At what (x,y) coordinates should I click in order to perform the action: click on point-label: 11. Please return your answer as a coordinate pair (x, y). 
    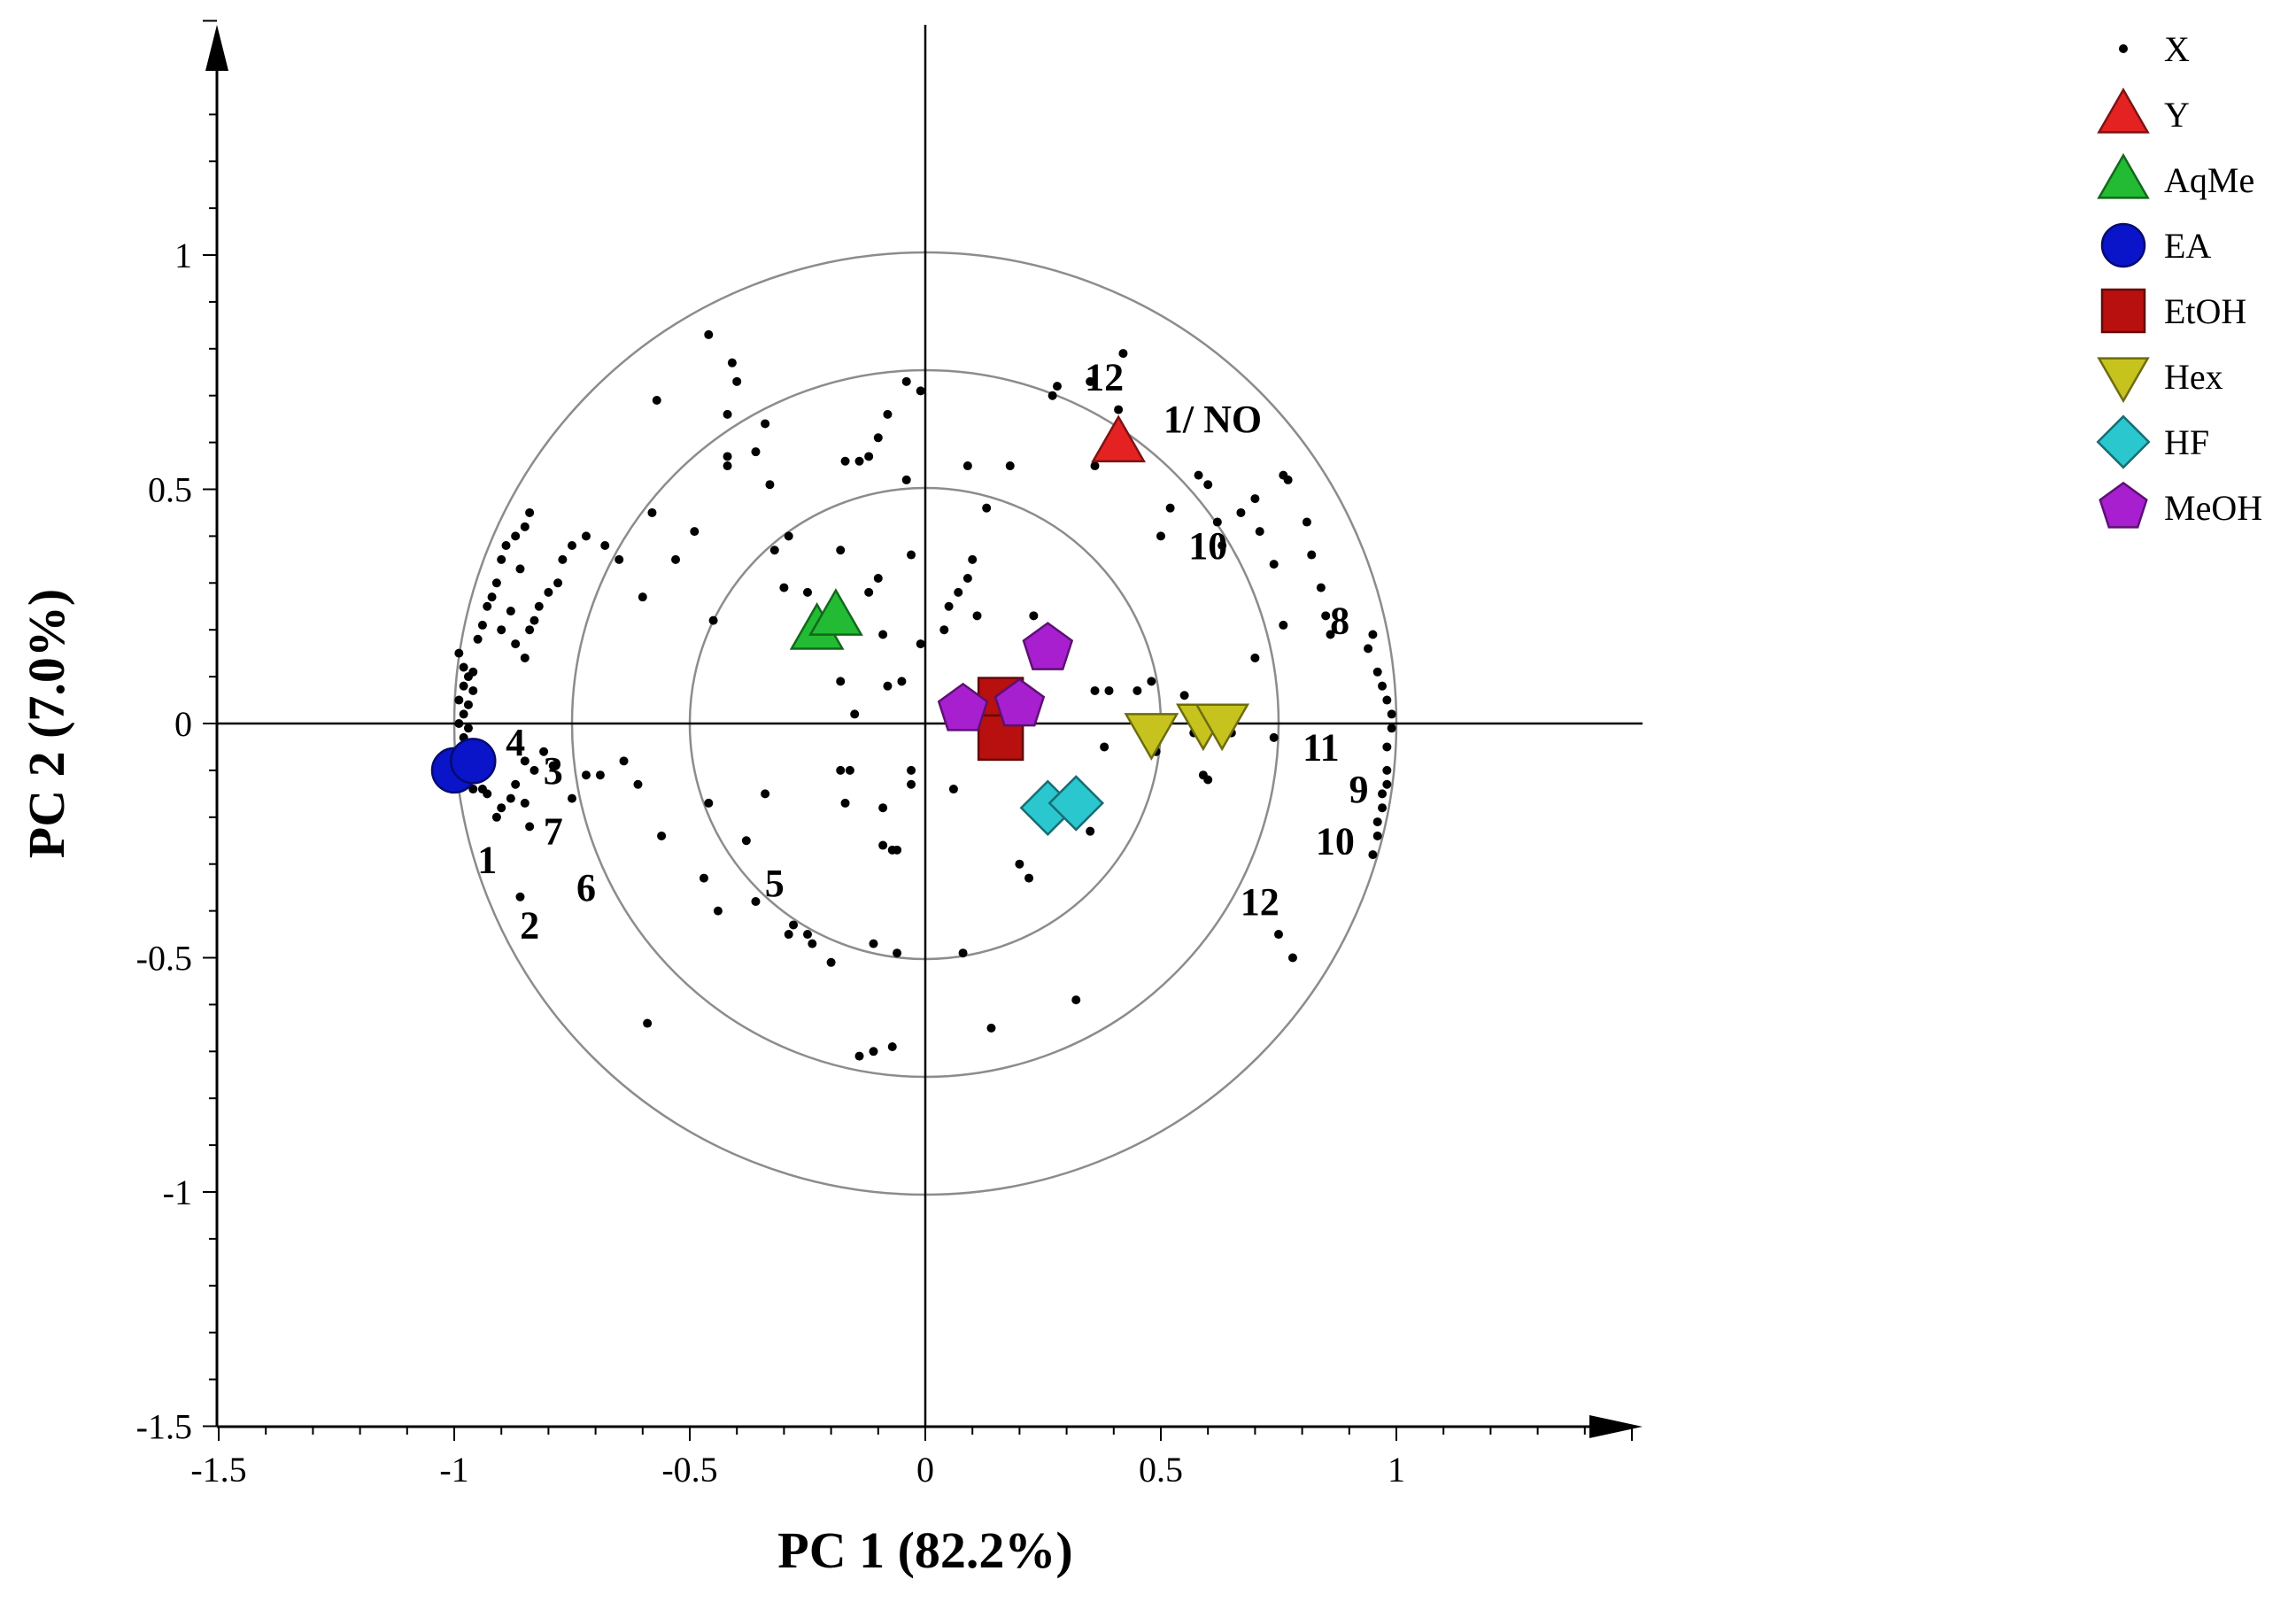
    Looking at the image, I should click on (1321, 747).